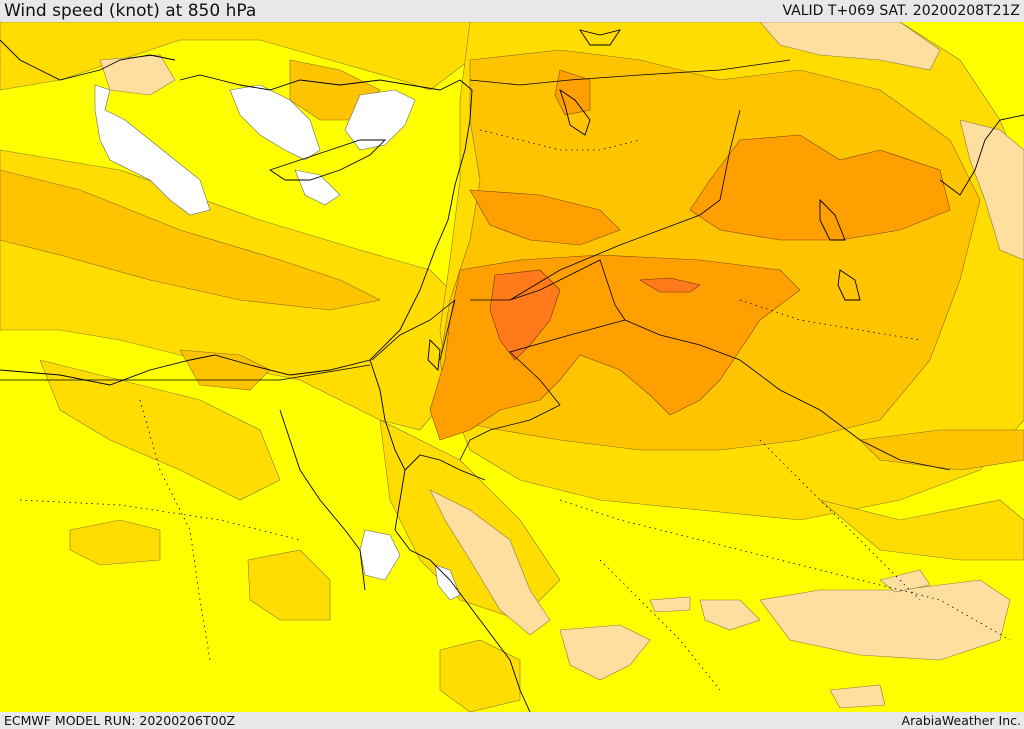 The image size is (1024, 729). Describe the element at coordinates (120, 720) in the screenshot. I see `model-run-label: ECMWF MODEL RUN: 20200206T00Z` at that location.